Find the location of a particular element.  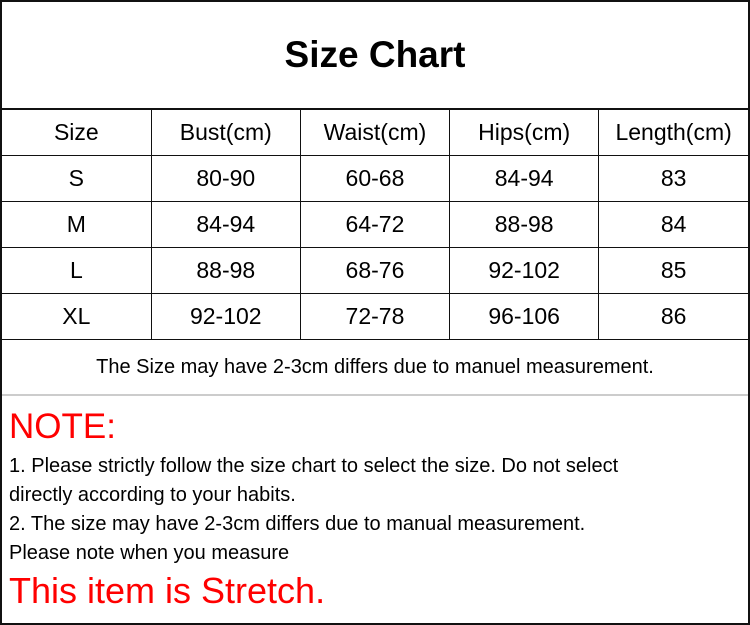

table-cell: 80-90 is located at coordinates (225, 178).